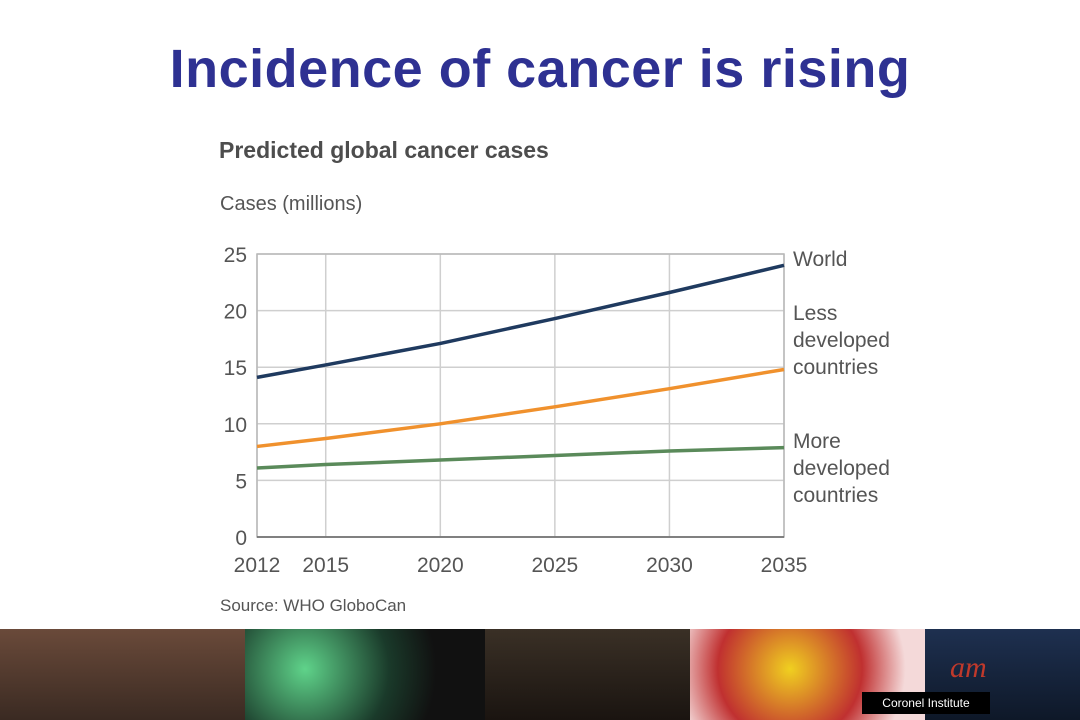 The width and height of the screenshot is (1080, 720). What do you see at coordinates (540, 69) in the screenshot?
I see `slide-title: Incidence of cancer is rising` at bounding box center [540, 69].